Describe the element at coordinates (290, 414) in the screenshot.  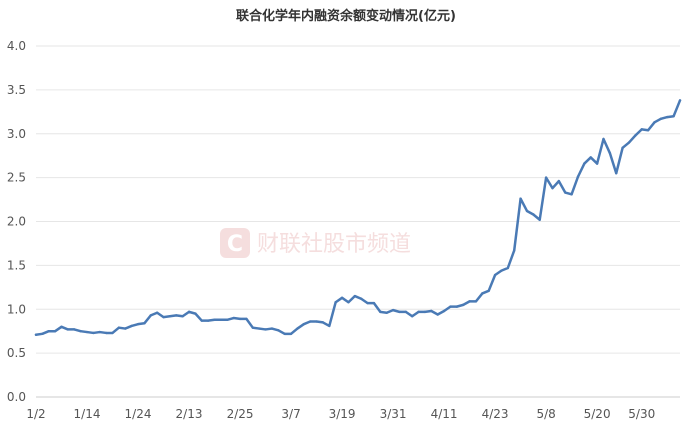
I see `x-tick-label: 3/7` at that location.